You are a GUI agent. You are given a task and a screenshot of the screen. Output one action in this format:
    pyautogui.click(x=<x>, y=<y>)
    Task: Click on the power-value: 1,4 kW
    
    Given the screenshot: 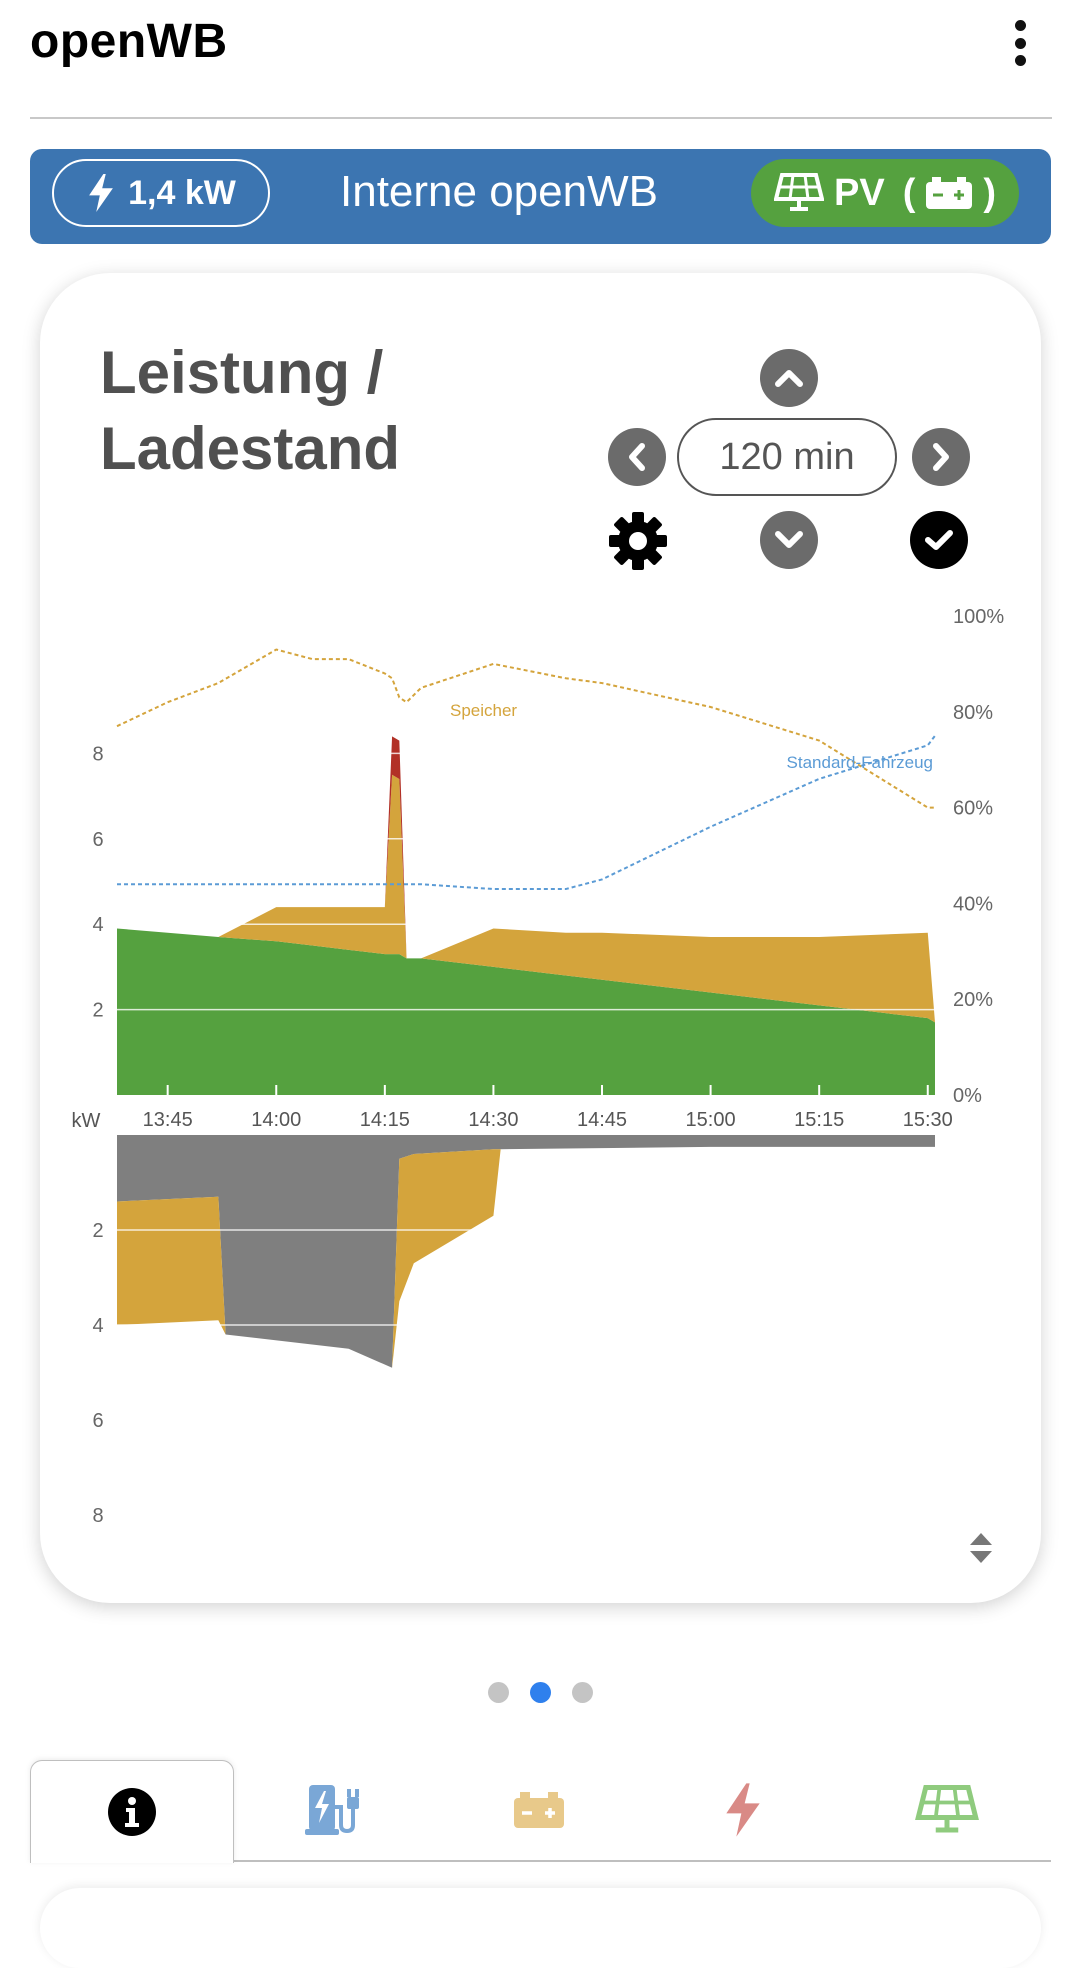 What is the action you would take?
    pyautogui.click(x=182, y=192)
    